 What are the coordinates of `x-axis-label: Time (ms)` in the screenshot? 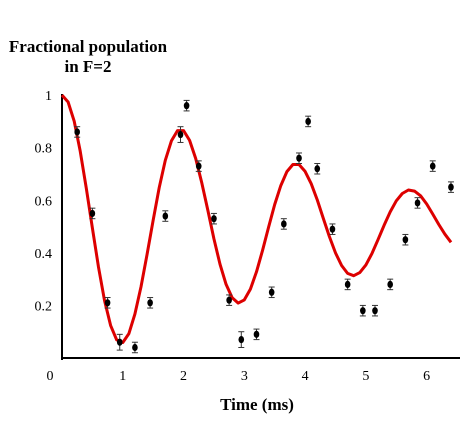 It's located at (257, 404).